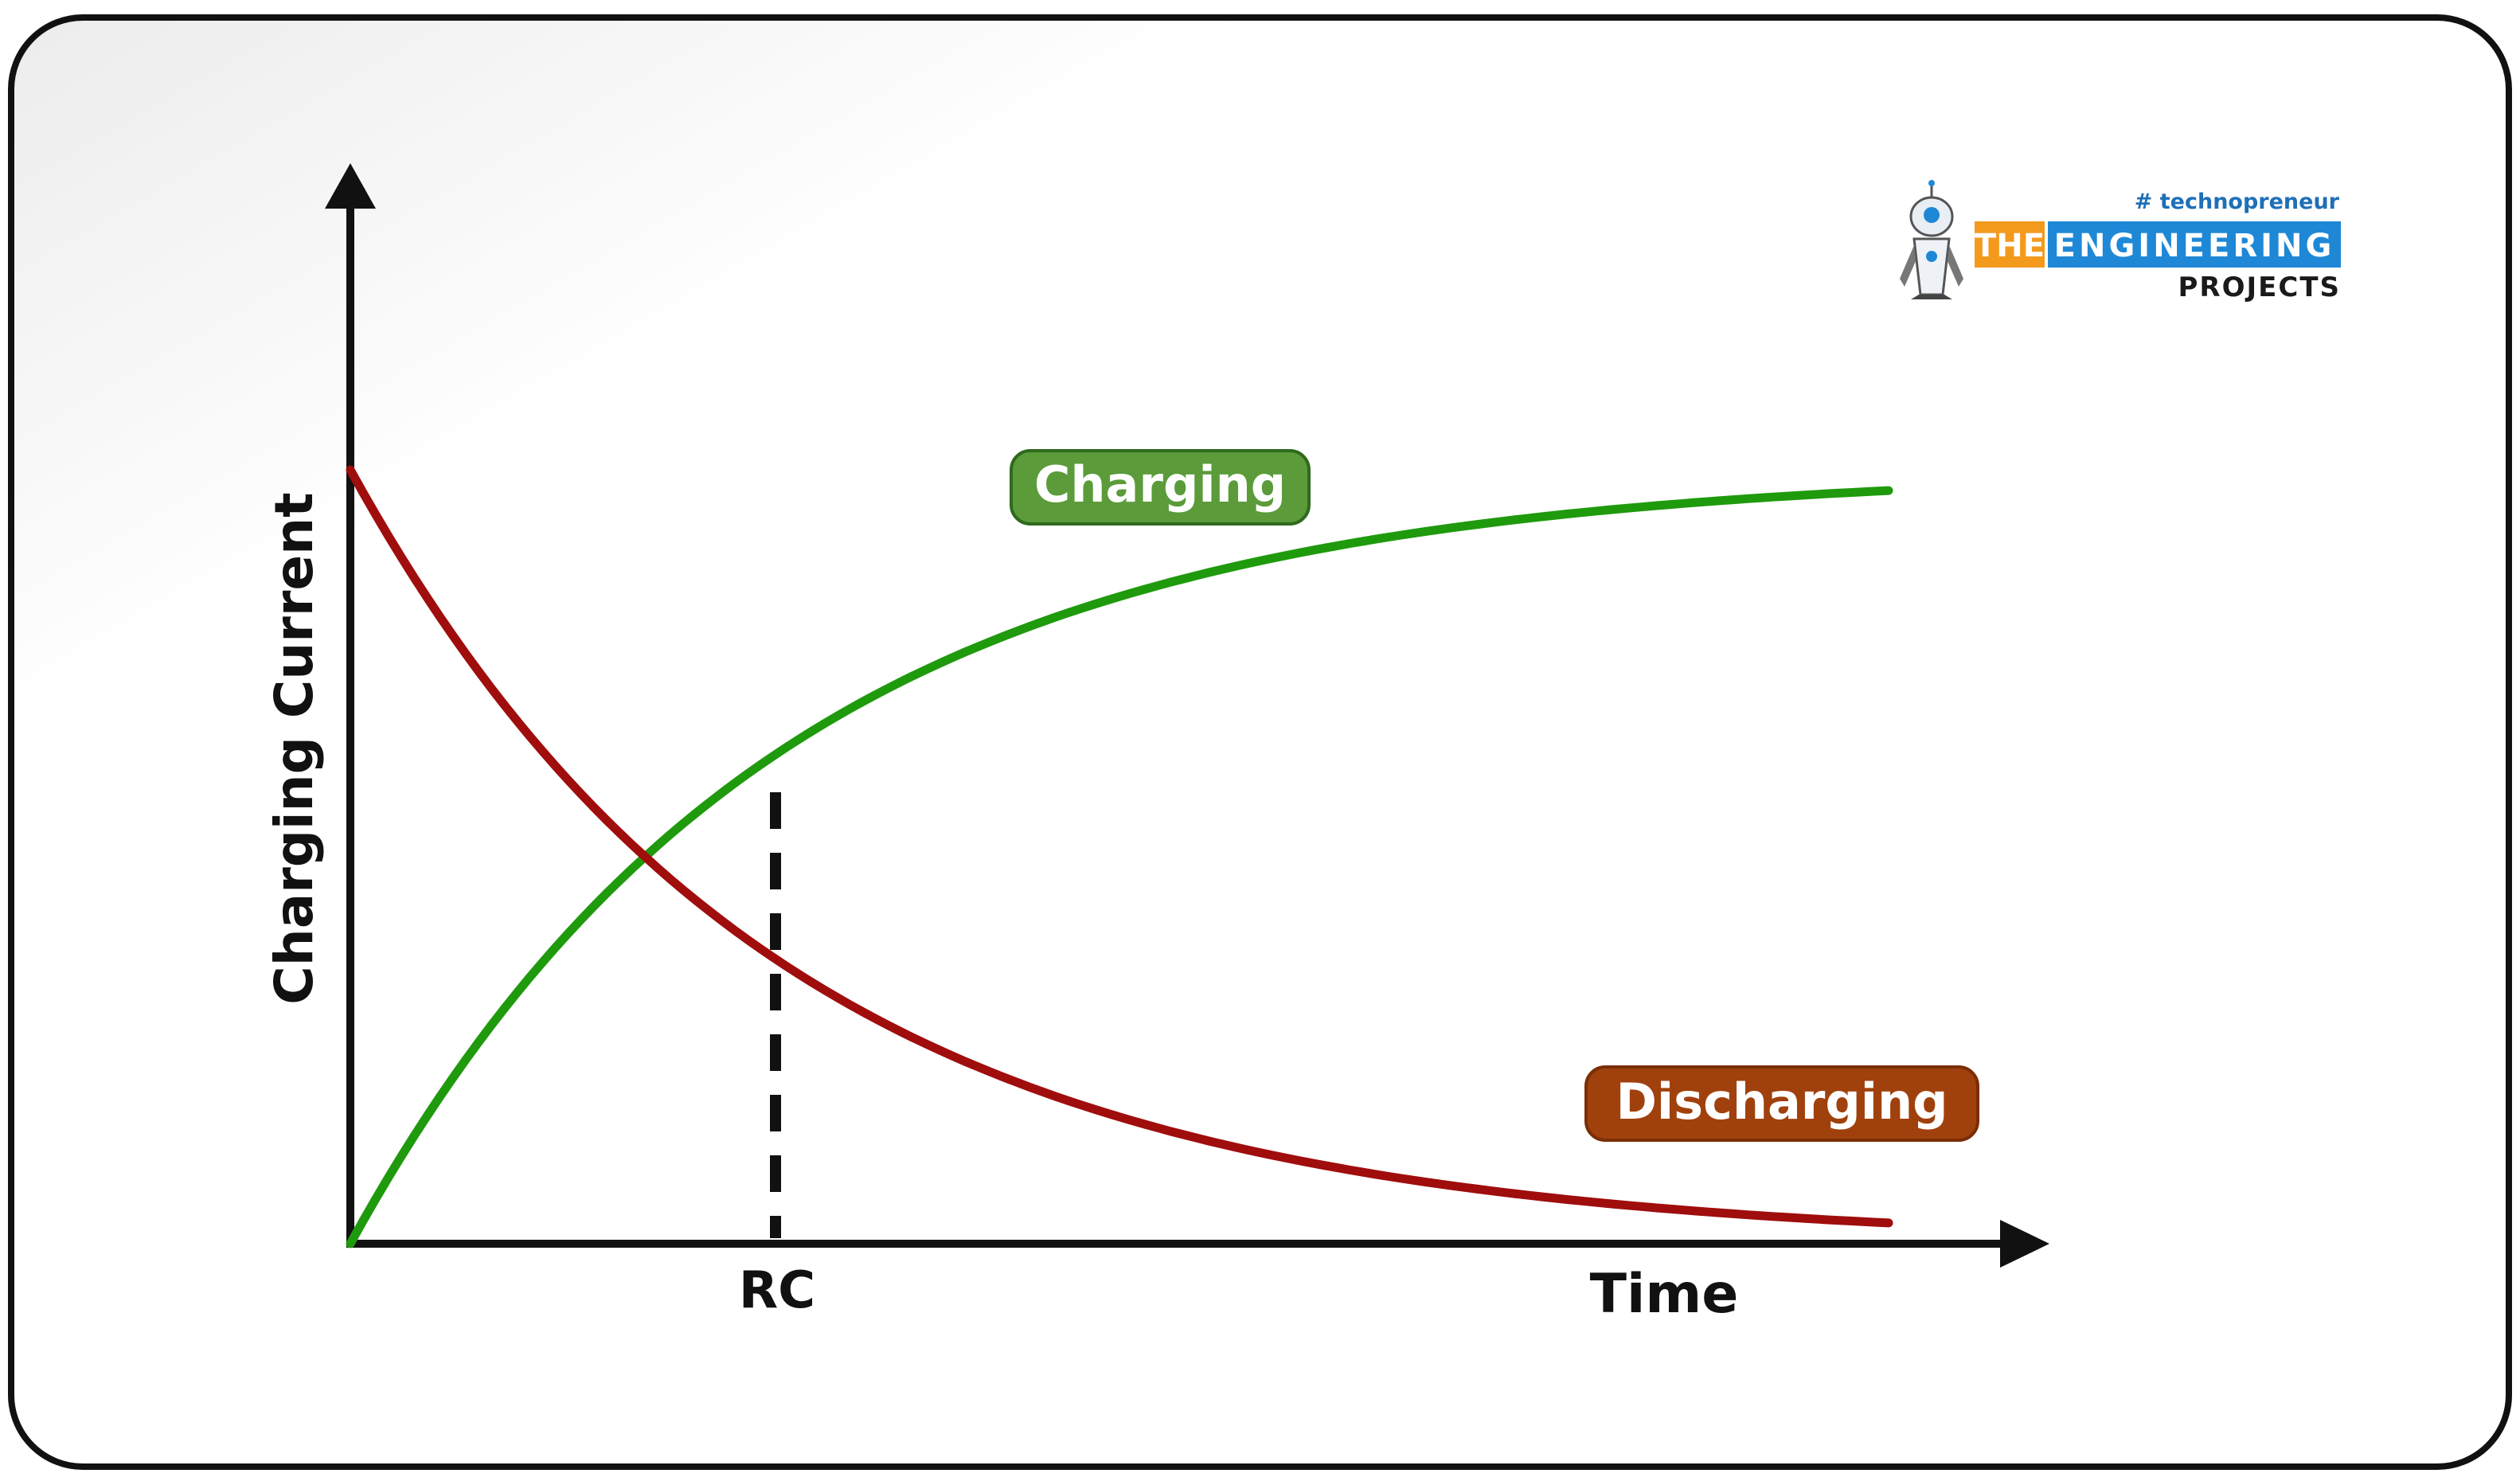 This screenshot has height=1481, width=2520. I want to click on x-axis-arrowhead, so click(2025, 1244).